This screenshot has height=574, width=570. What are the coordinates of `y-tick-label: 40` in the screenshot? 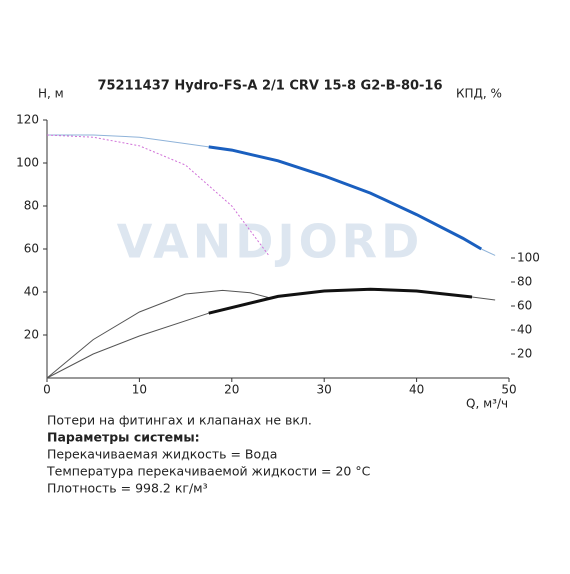 It's located at (31, 292).